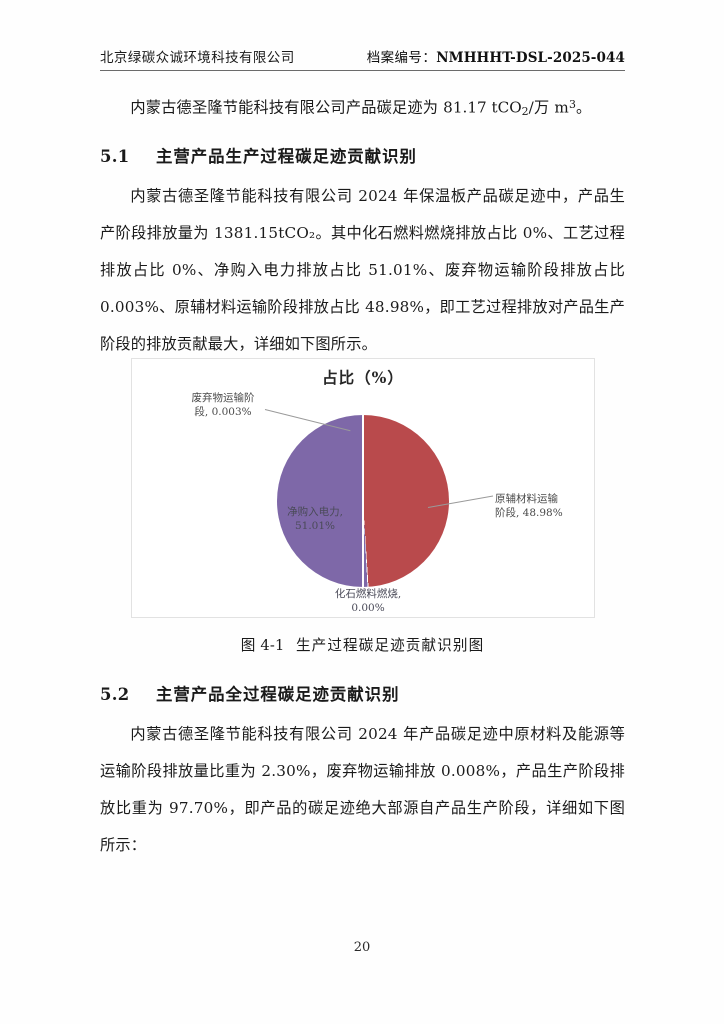 Image resolution: width=724 pixels, height=1024 pixels. What do you see at coordinates (401, 58) in the screenshot?
I see `archive-label: 档案编号：` at bounding box center [401, 58].